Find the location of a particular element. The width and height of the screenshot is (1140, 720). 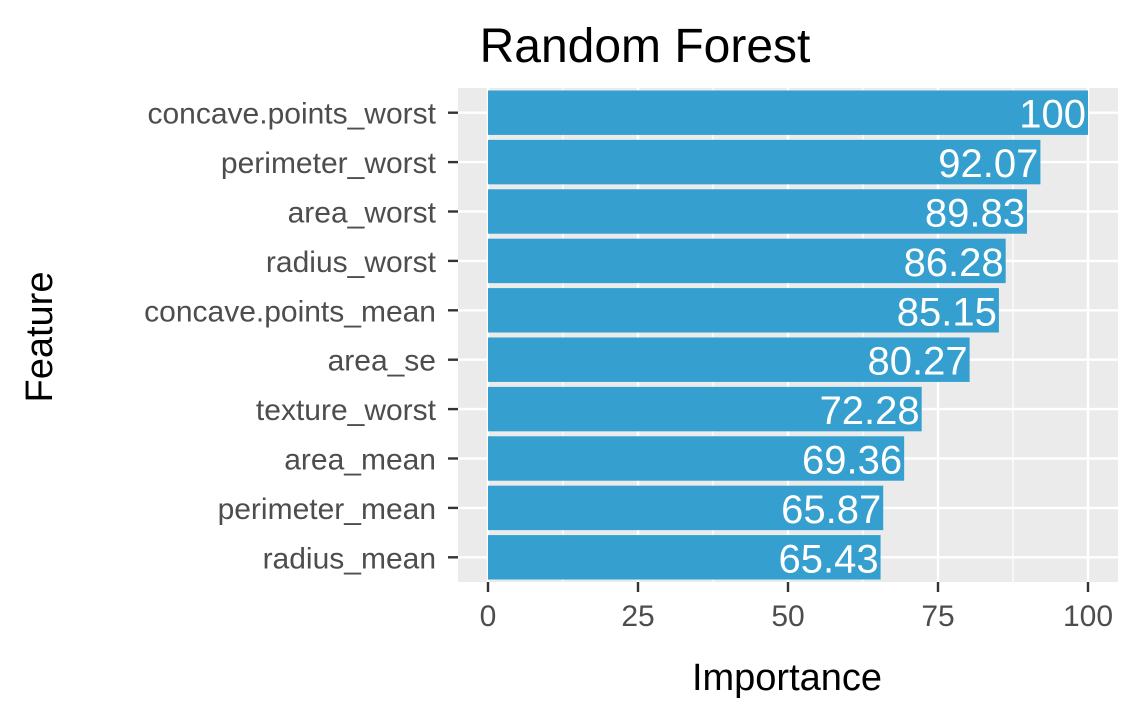

y-tick-label: radius_worst is located at coordinates (351, 262).